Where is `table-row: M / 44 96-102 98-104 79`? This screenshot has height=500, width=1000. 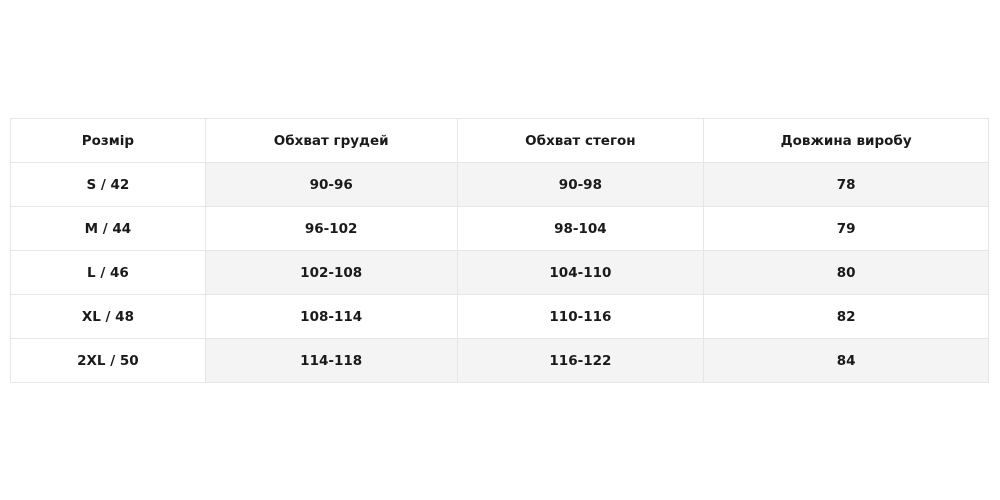 table-row: M / 44 96-102 98-104 79 is located at coordinates (499, 228).